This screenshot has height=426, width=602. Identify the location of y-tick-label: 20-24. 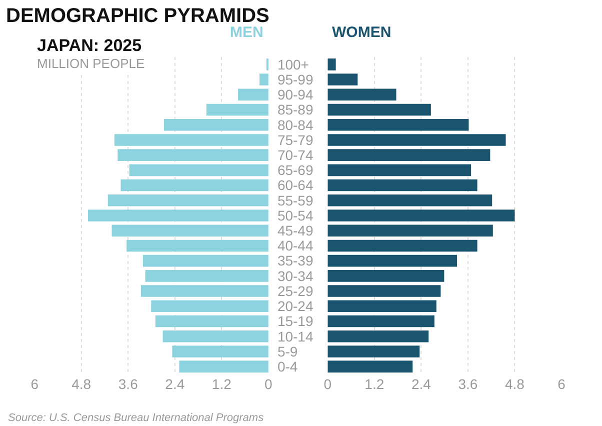
(295, 306).